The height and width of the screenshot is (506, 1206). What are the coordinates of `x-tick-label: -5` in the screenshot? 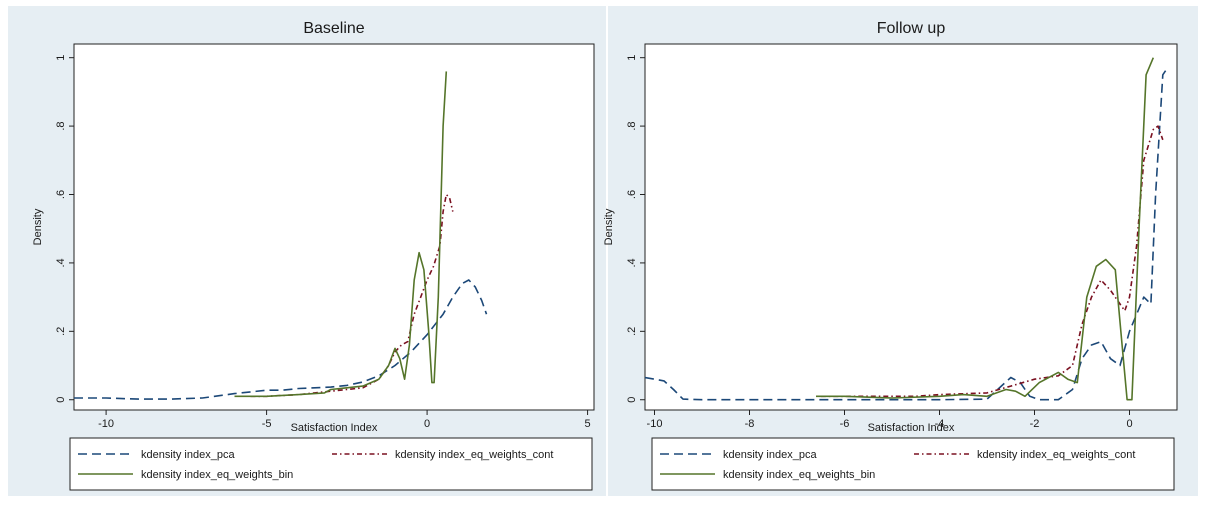 It's located at (267, 424).